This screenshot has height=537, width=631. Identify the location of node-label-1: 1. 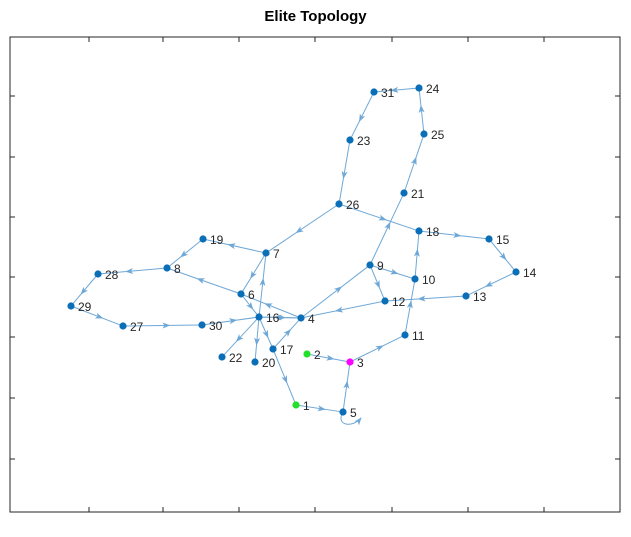
(306, 406).